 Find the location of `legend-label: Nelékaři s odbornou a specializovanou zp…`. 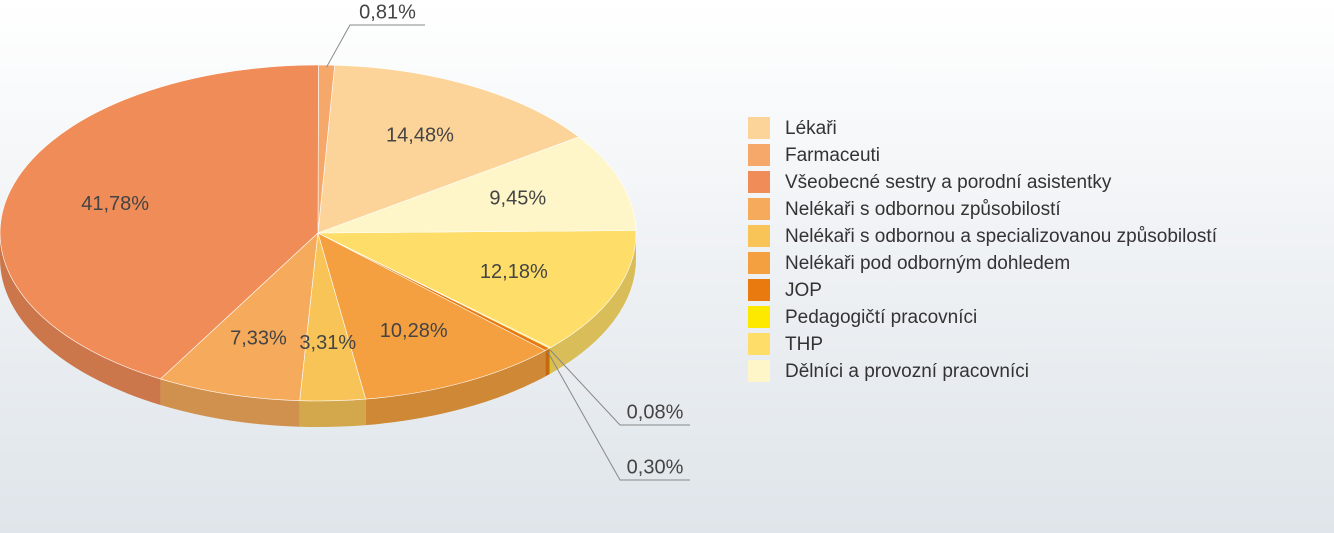

legend-label: Nelékaři s odbornou a specializovanou zp… is located at coordinates (1001, 236).